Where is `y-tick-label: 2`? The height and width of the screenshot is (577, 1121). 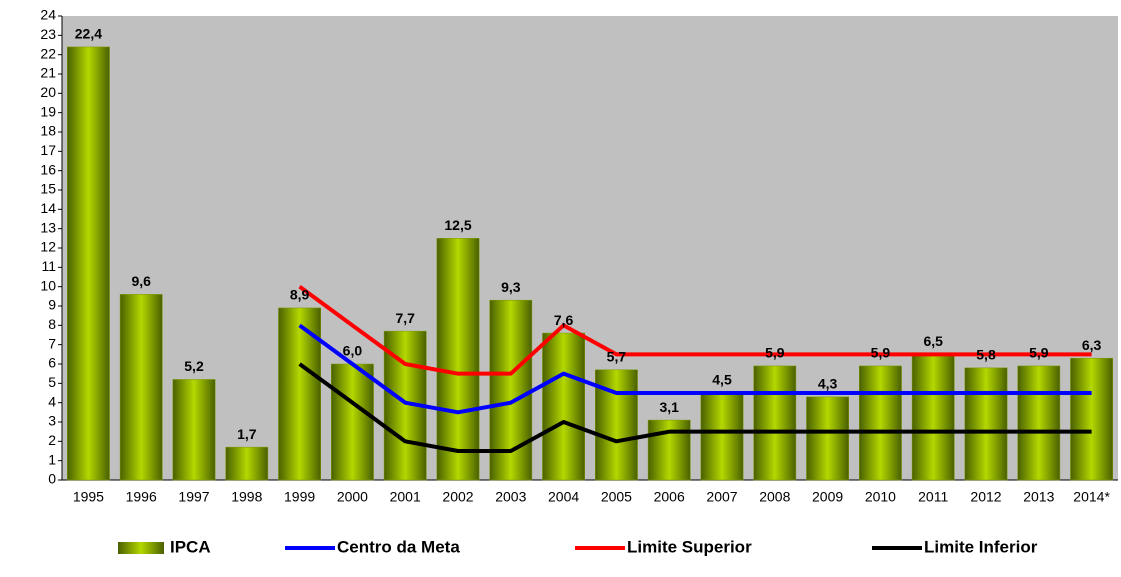 y-tick-label: 2 is located at coordinates (52, 440).